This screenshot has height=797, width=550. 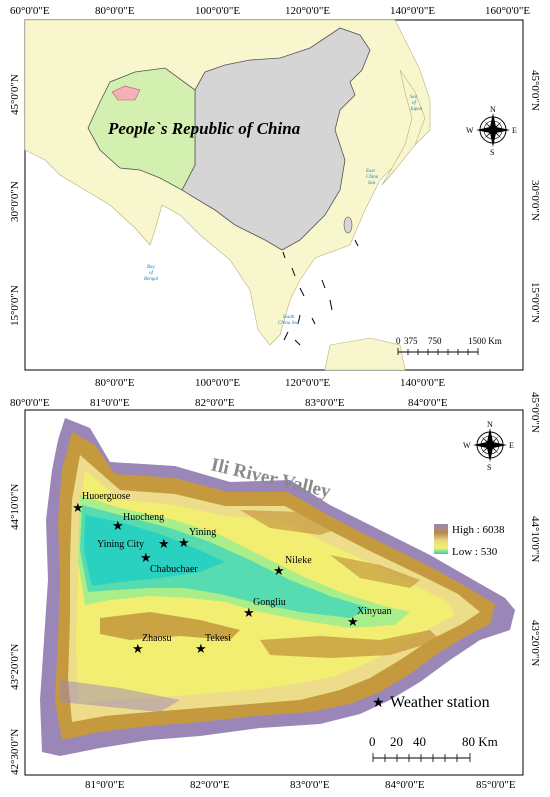 What do you see at coordinates (151, 267) in the screenshot?
I see `svg-text: Bay` at bounding box center [151, 267].